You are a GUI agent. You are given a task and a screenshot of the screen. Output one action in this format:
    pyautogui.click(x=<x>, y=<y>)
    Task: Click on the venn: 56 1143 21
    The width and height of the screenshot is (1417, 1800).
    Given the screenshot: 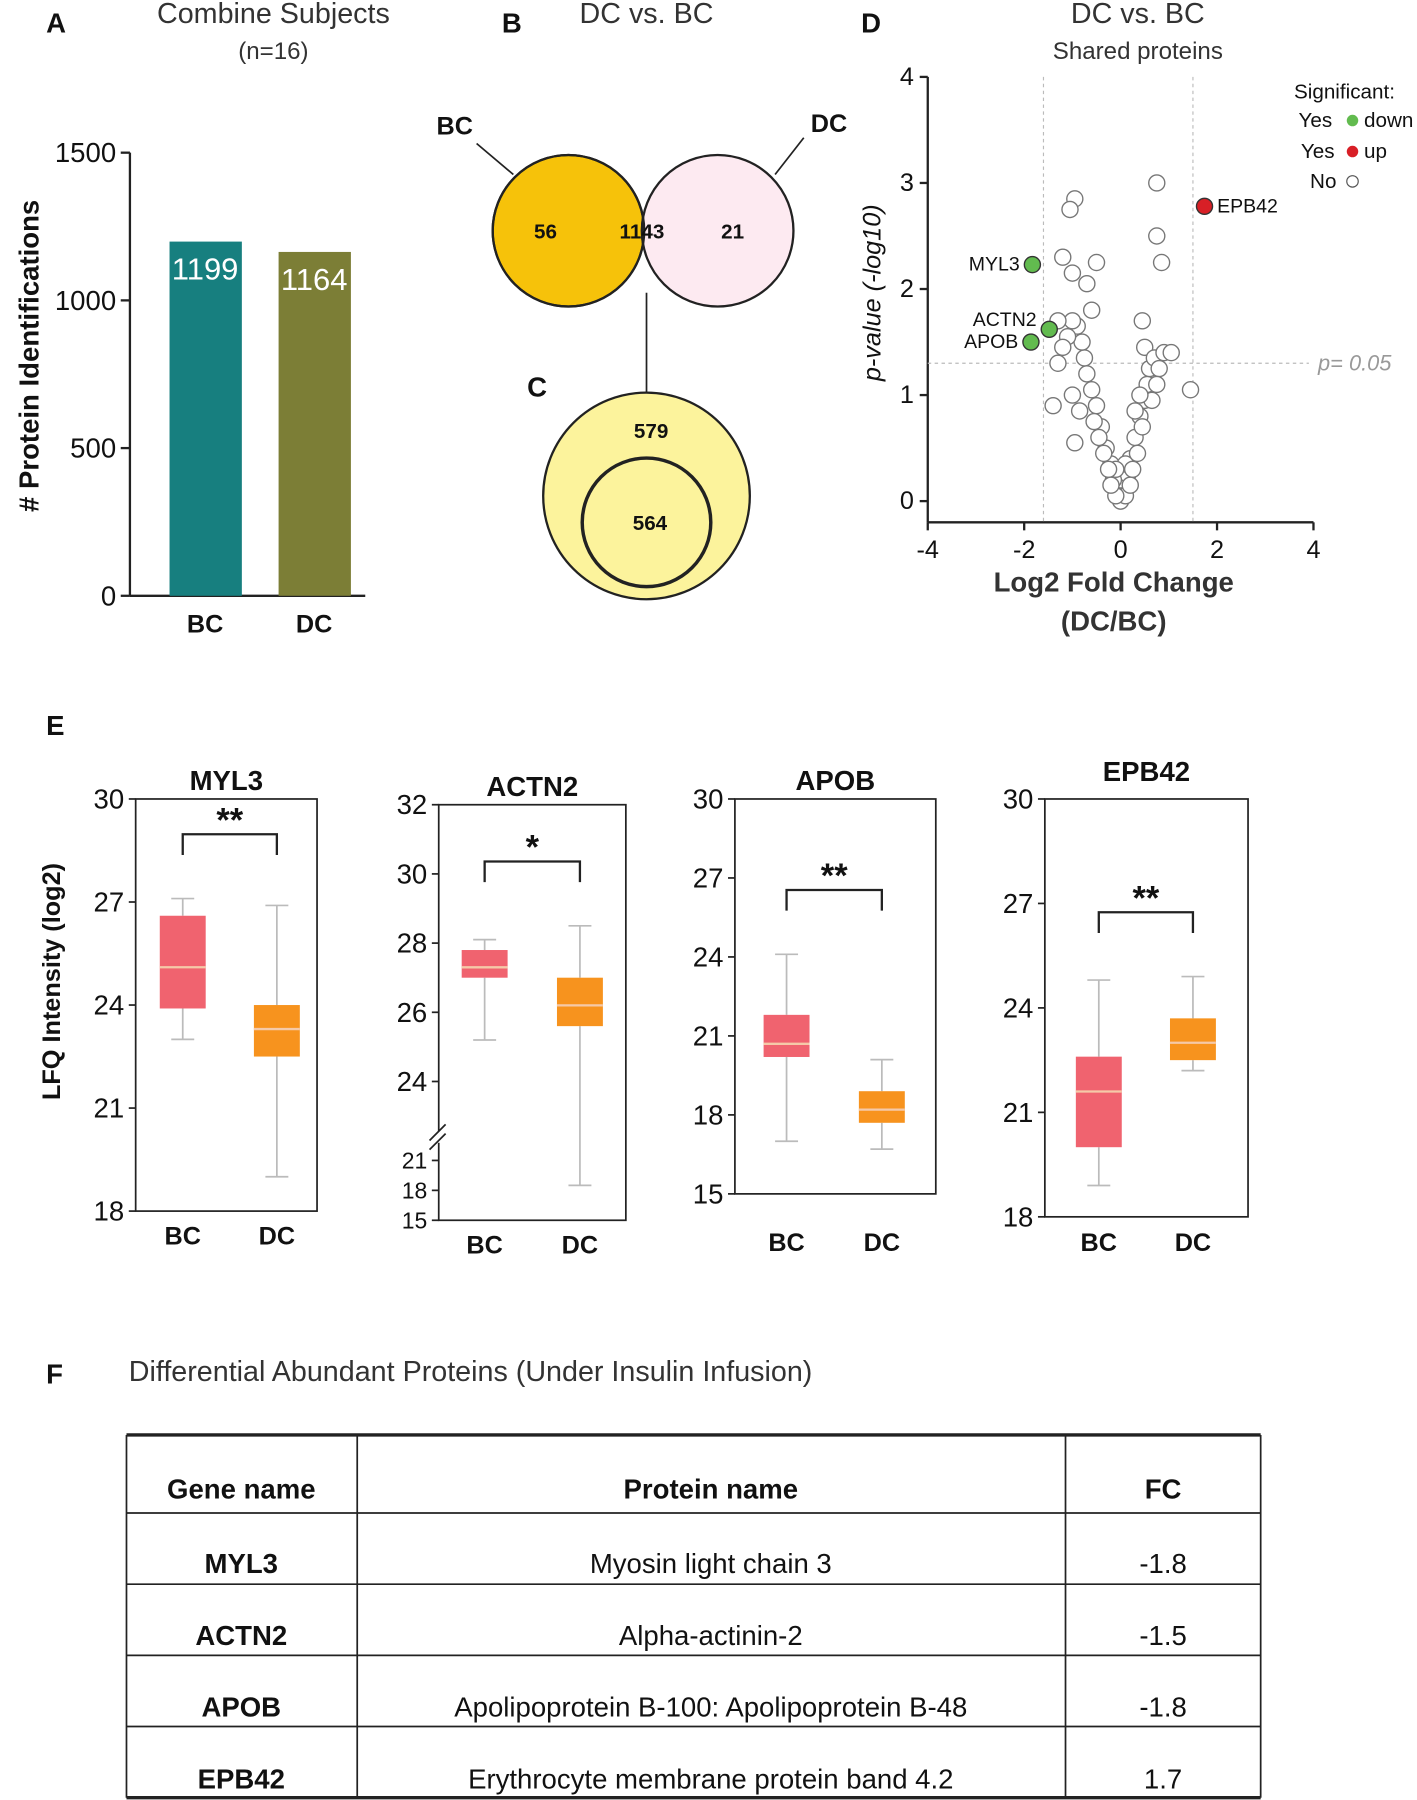 What is the action you would take?
    pyautogui.click(x=643, y=230)
    